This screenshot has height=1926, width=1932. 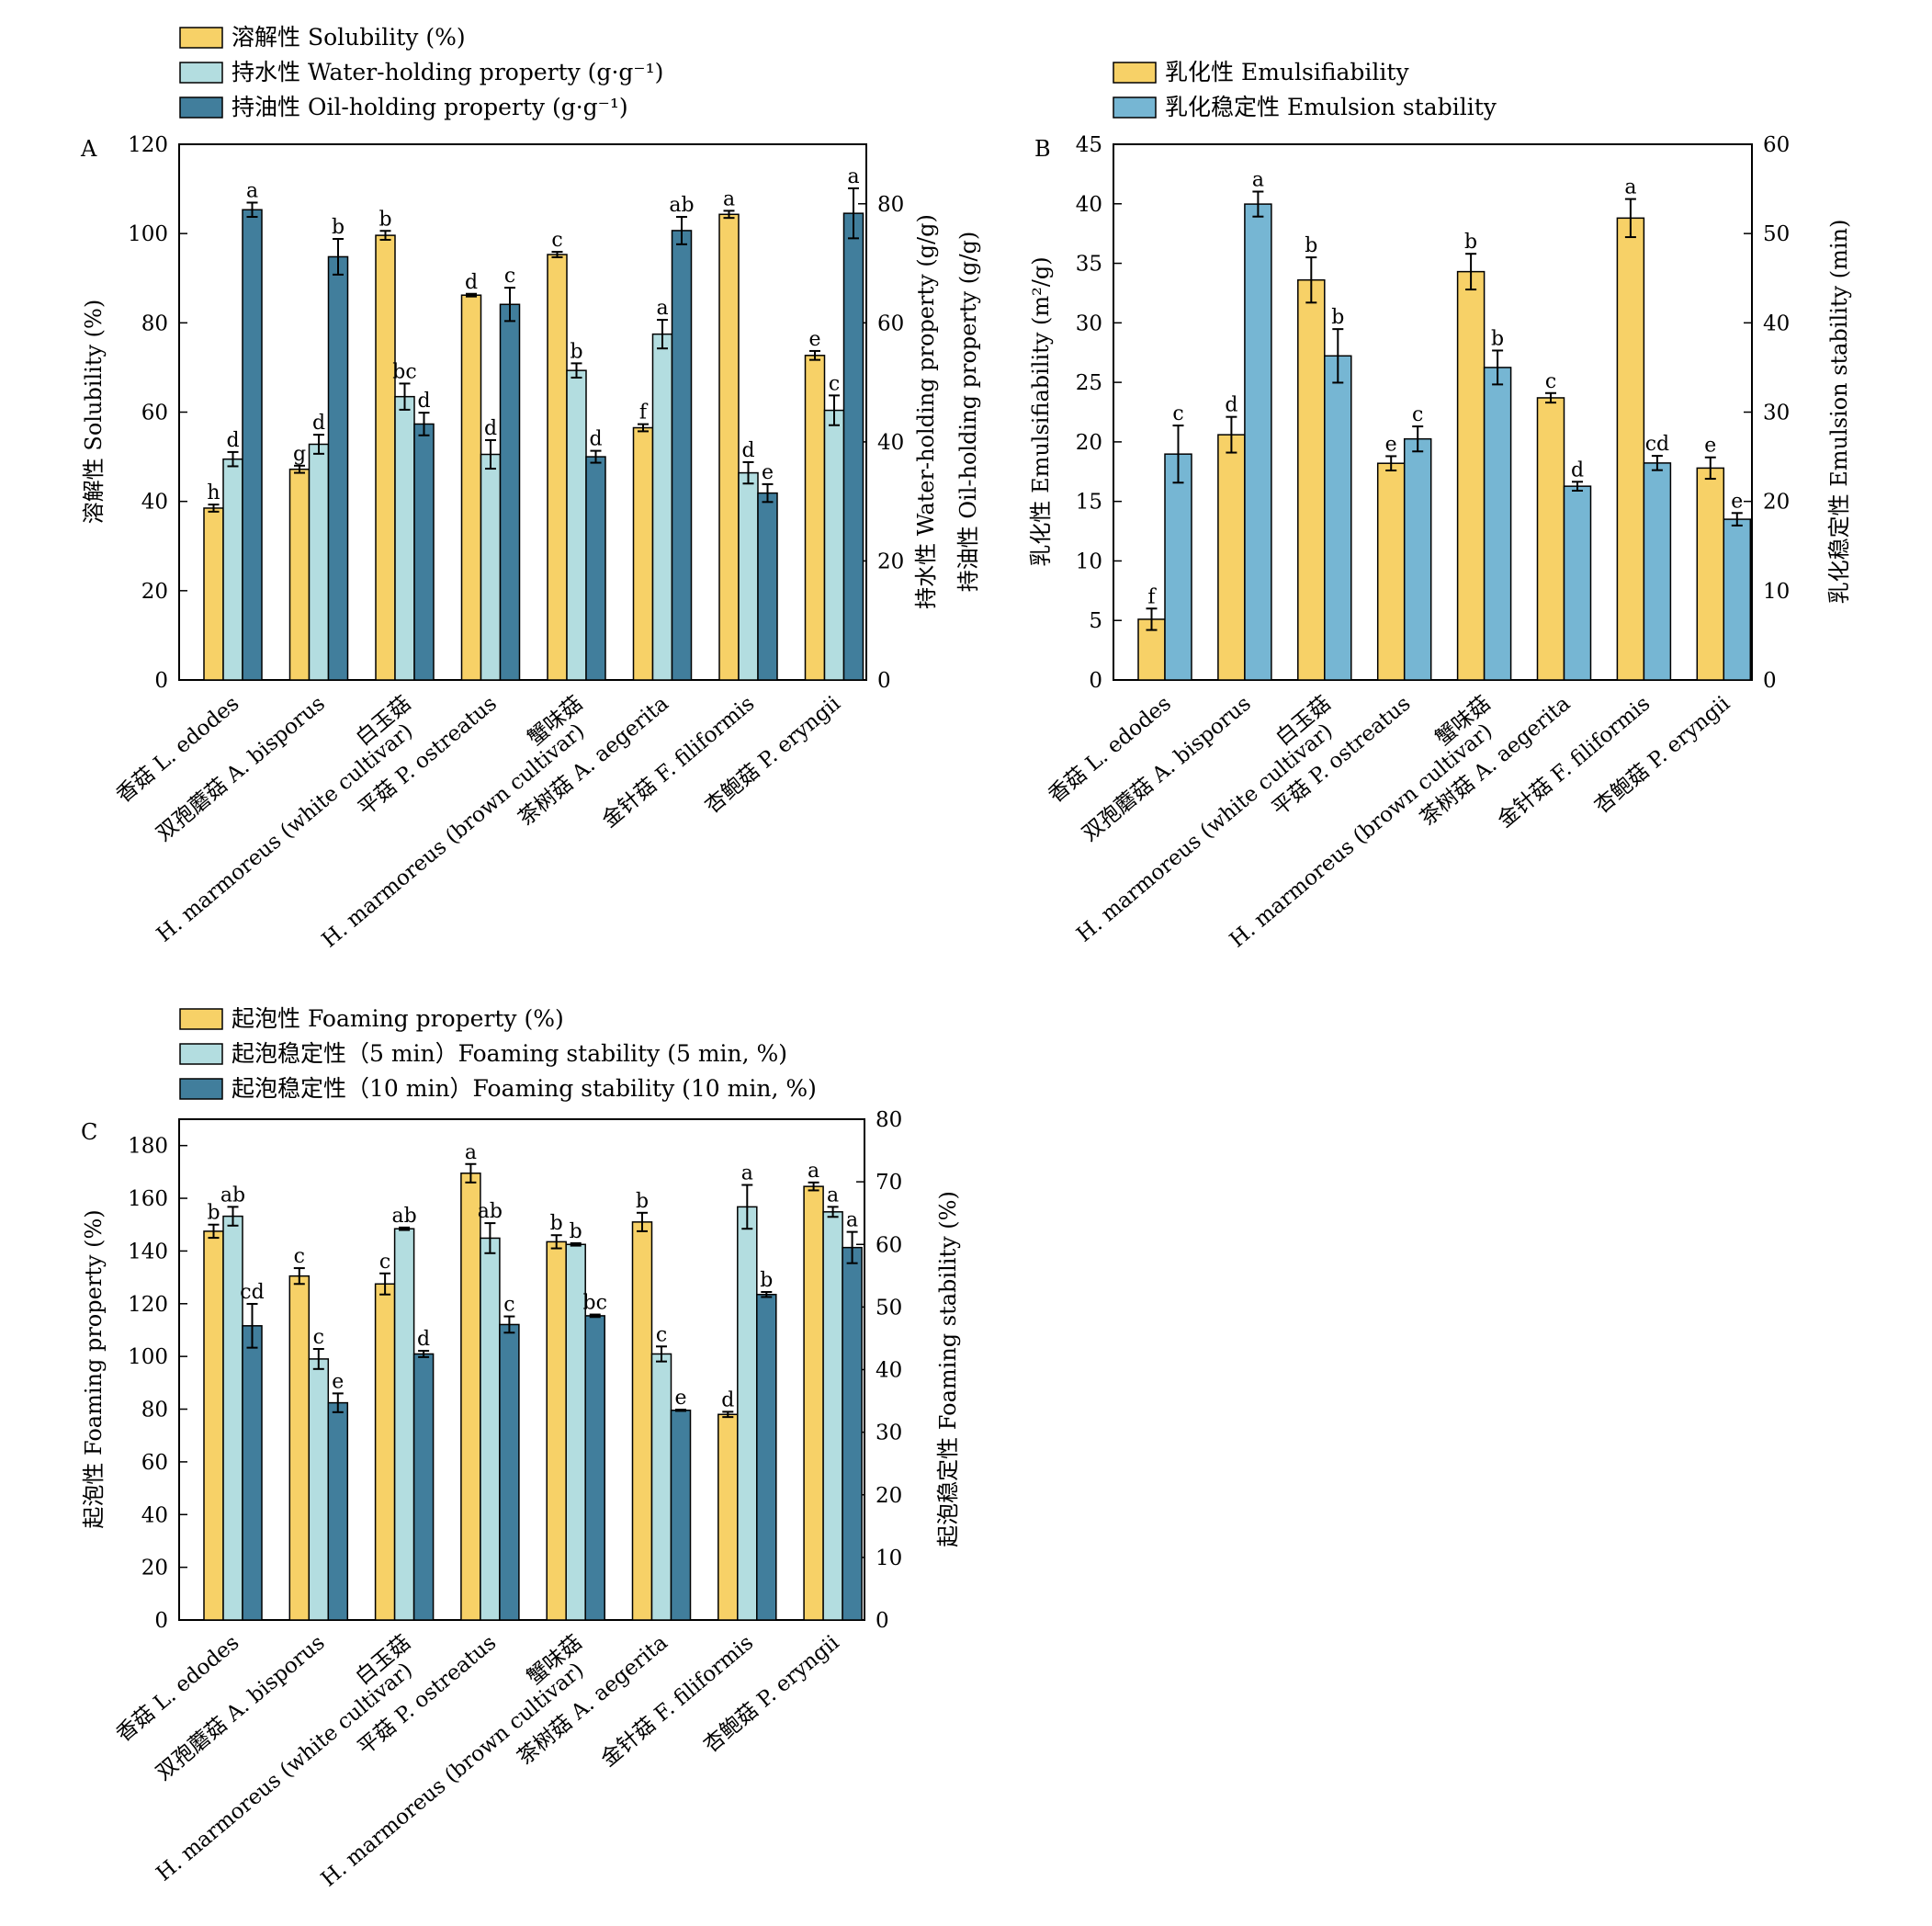 What do you see at coordinates (1662, 755) in the screenshot?
I see `category-label: 杏鲍菇 P. eryngii` at bounding box center [1662, 755].